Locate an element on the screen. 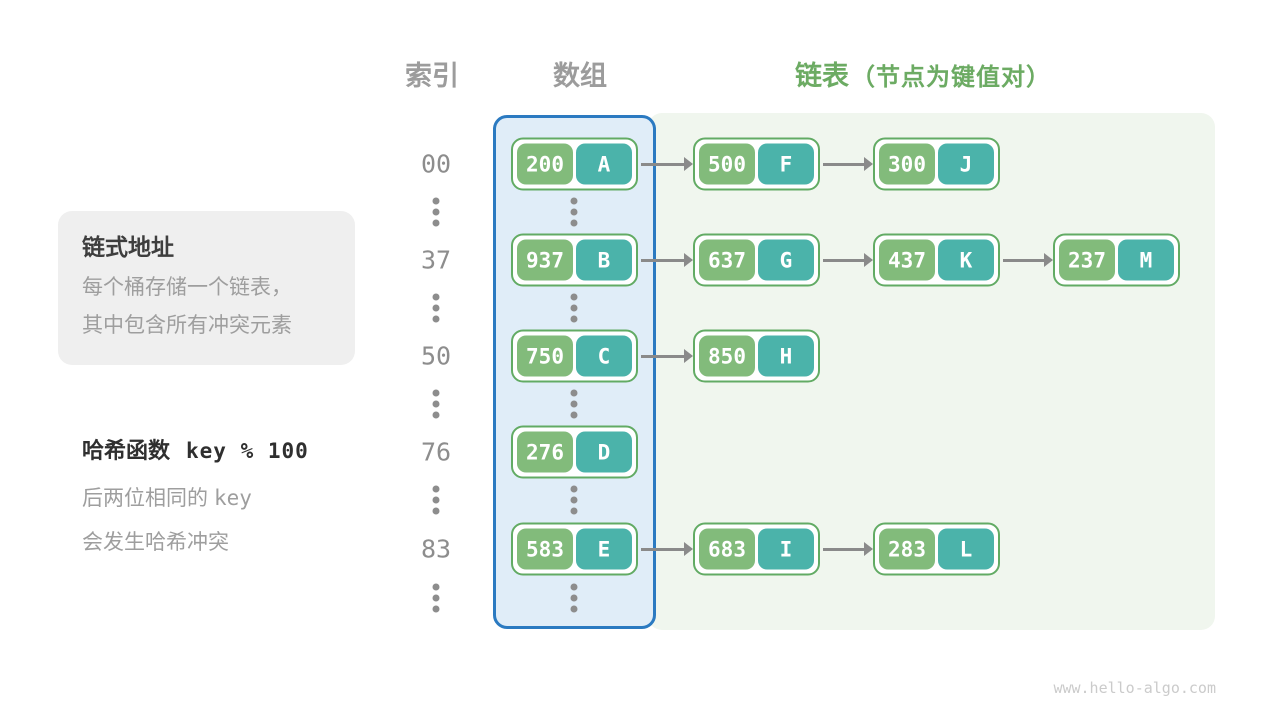 The height and width of the screenshot is (720, 1280). hash-function-title: 哈希函数 key % 100 is located at coordinates (195, 449).